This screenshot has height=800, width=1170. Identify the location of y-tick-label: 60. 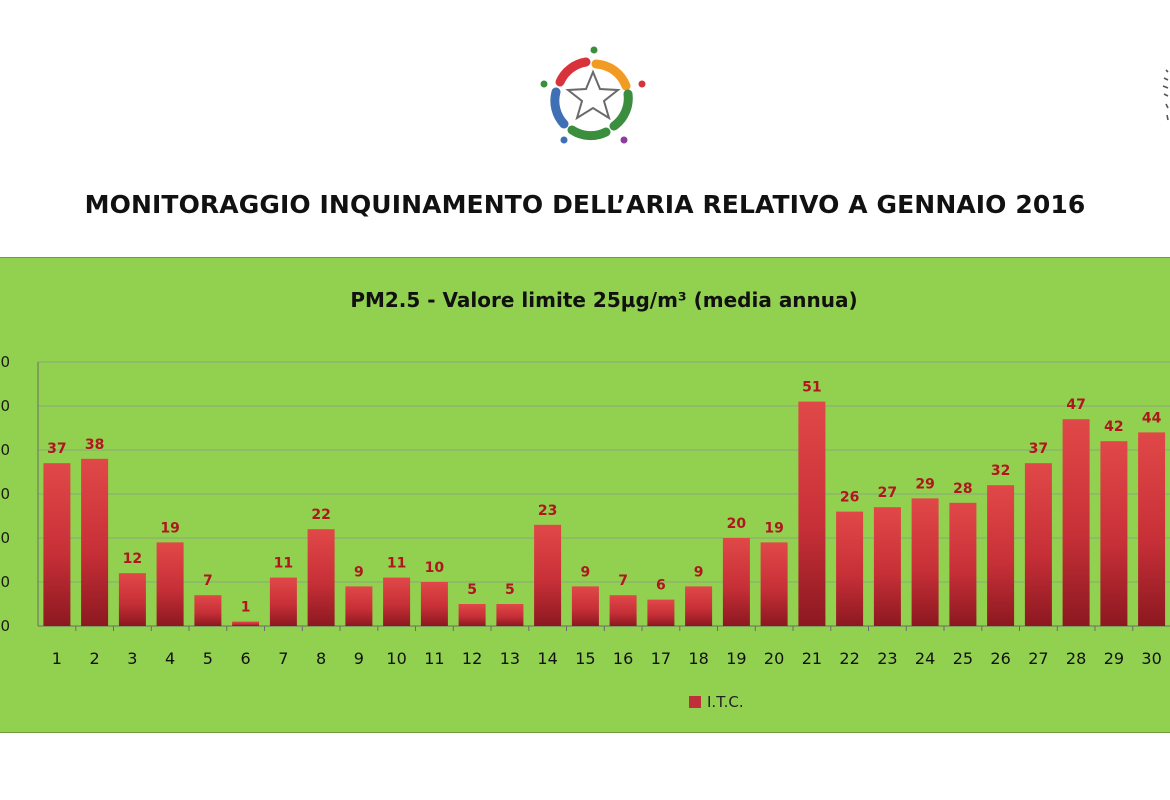
(5, 362).